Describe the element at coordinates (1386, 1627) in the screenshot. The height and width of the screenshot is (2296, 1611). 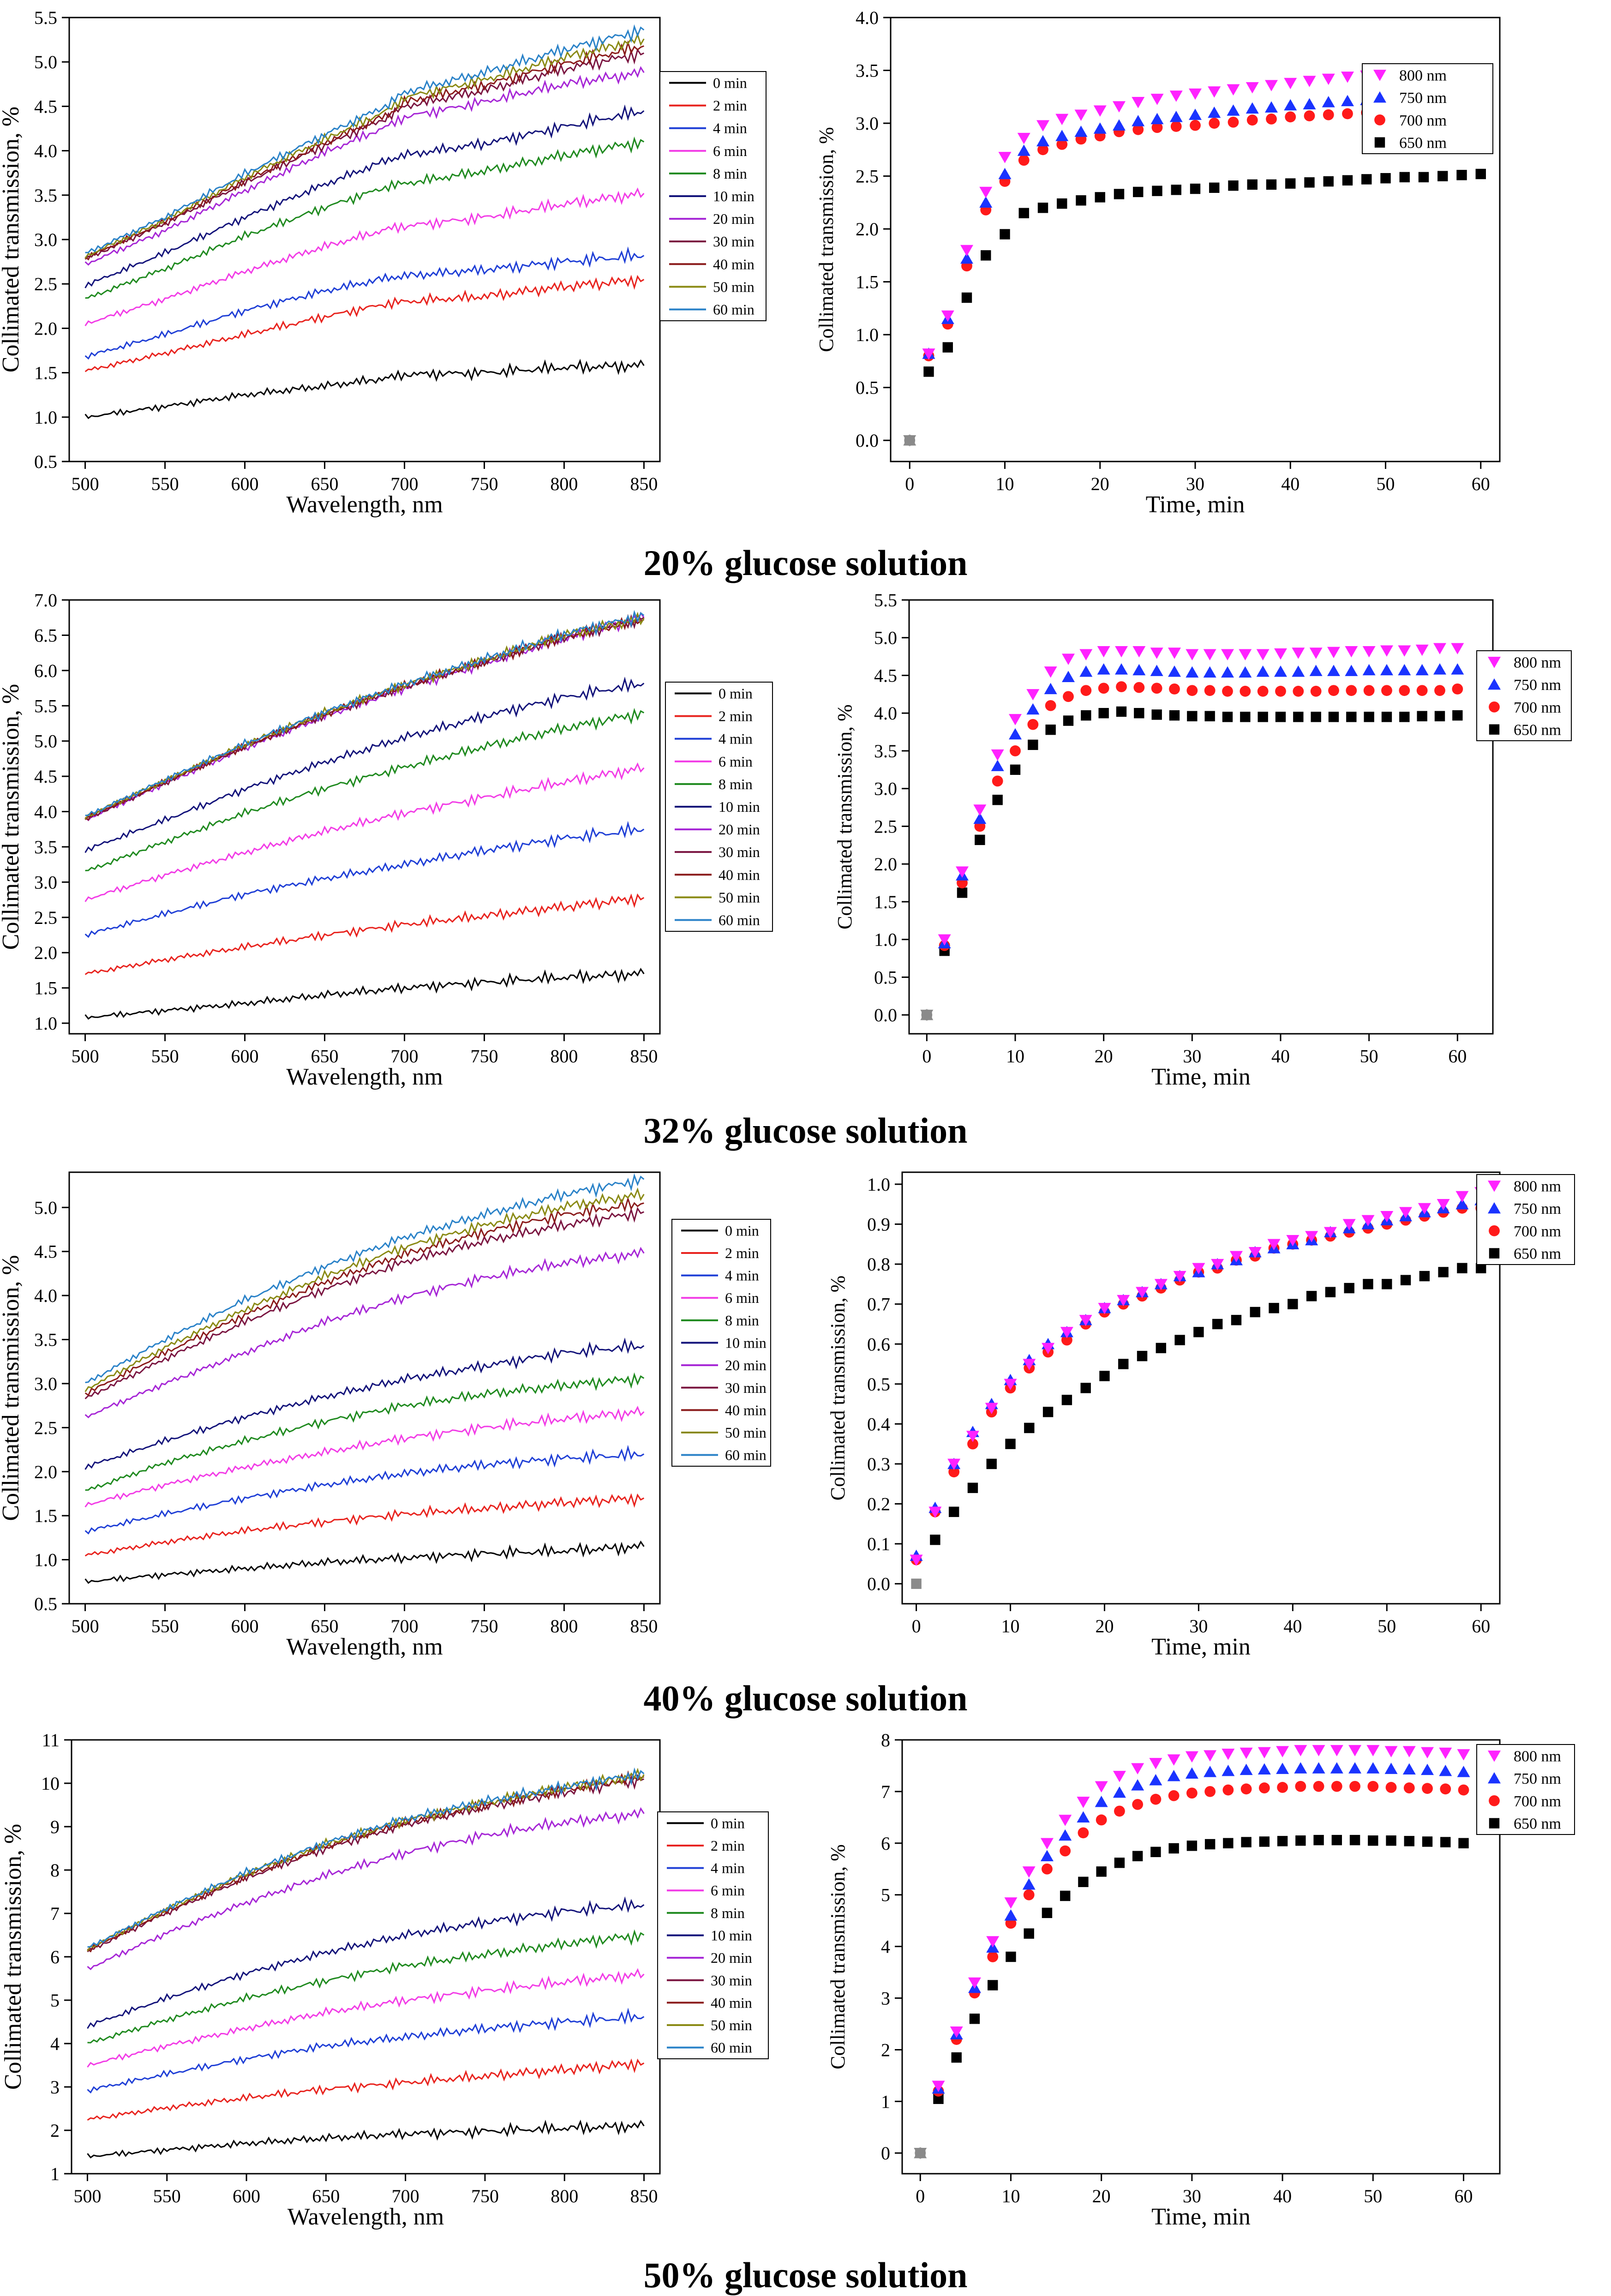
I see `x-tick-label: 50` at that location.